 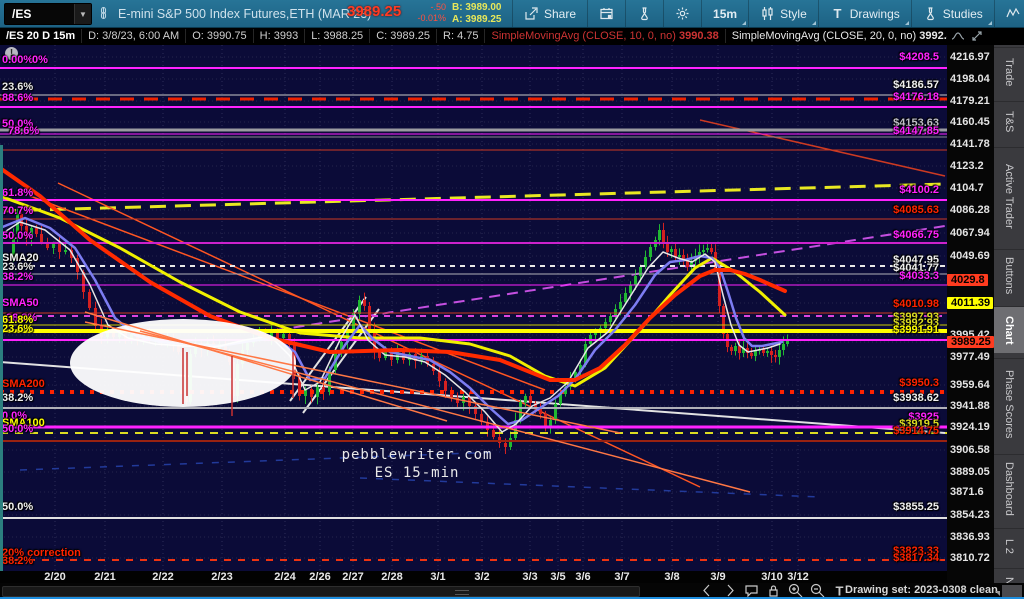 I want to click on chevron-left-icon, so click(x=706, y=590).